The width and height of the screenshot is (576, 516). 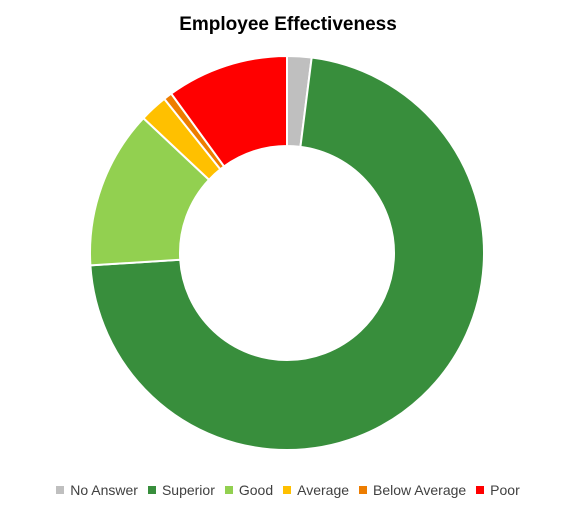 What do you see at coordinates (505, 490) in the screenshot?
I see `legend-label: Poor` at bounding box center [505, 490].